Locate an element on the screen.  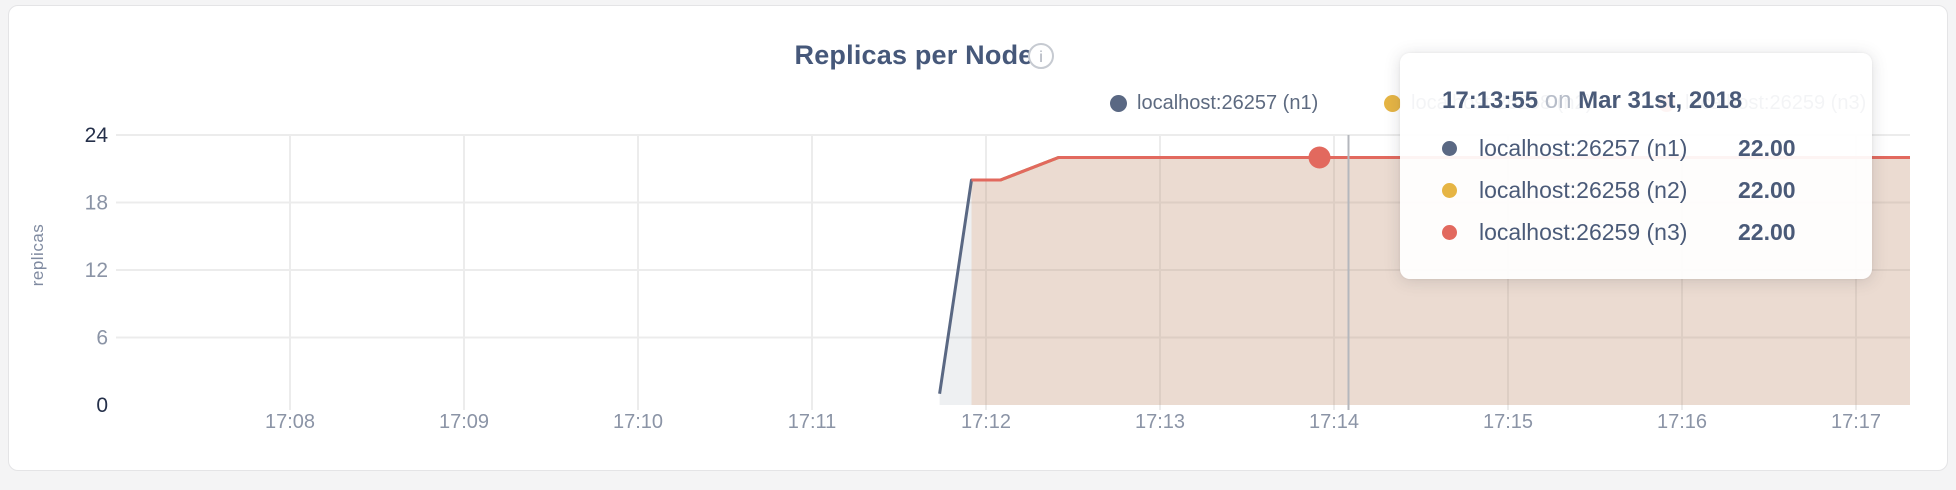
tooltip-value-n1: 22.00 is located at coordinates (1767, 147).